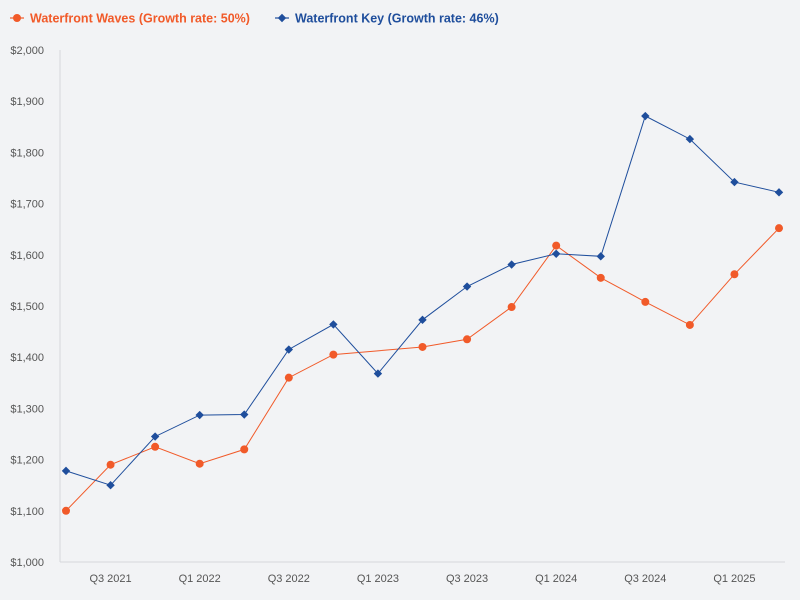 The height and width of the screenshot is (600, 800). Describe the element at coordinates (27, 51) in the screenshot. I see `y-tick-label: $2,000` at that location.